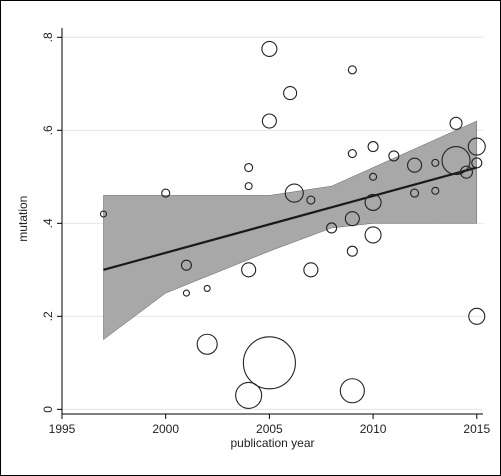 This screenshot has height=476, width=501. What do you see at coordinates (272, 443) in the screenshot?
I see `x-axis-title: publication year` at bounding box center [272, 443].